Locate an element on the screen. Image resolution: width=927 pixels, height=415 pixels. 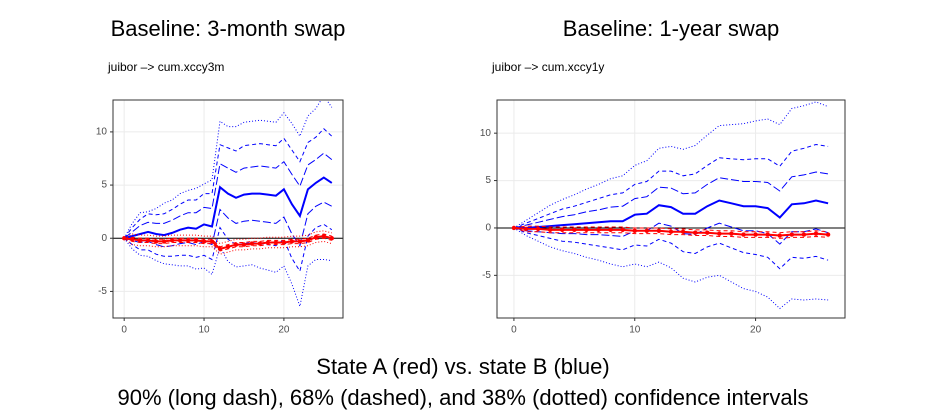
chart-subtitle: juibor –> cum.xccy1y is located at coordinates (547, 67).